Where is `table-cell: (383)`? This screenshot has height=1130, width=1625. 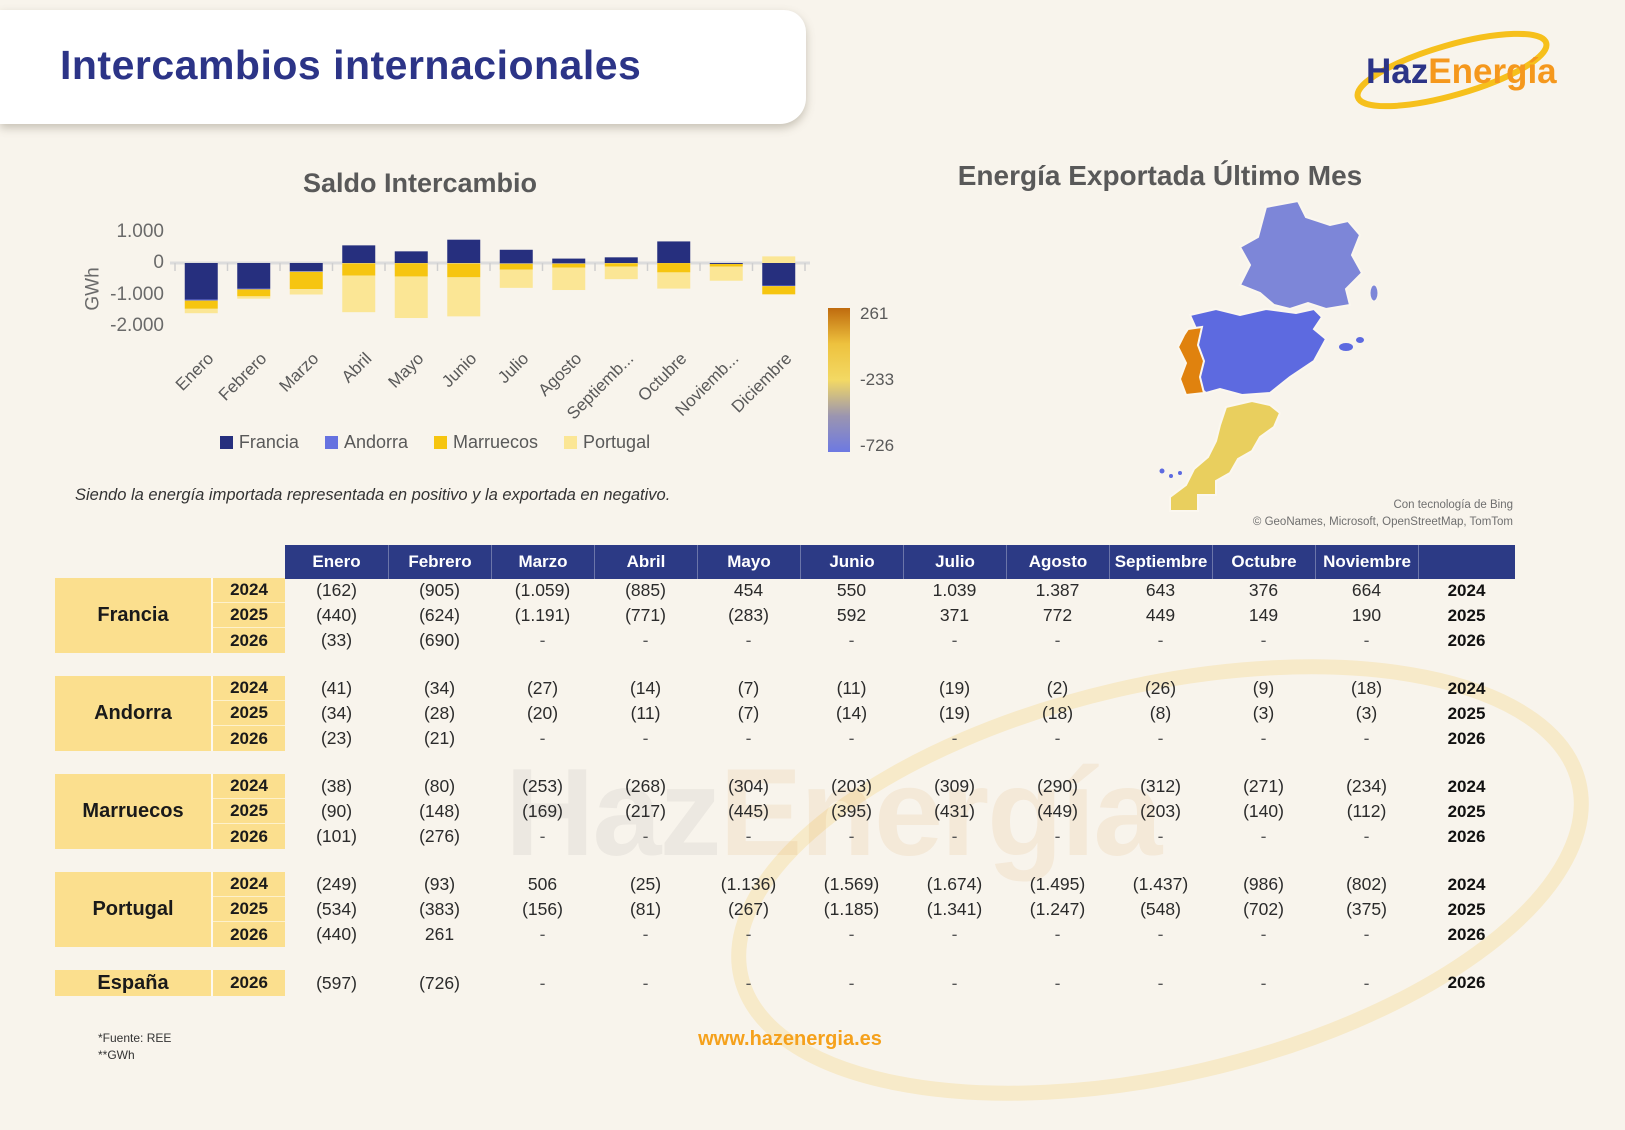
table-cell: (383) is located at coordinates (439, 909).